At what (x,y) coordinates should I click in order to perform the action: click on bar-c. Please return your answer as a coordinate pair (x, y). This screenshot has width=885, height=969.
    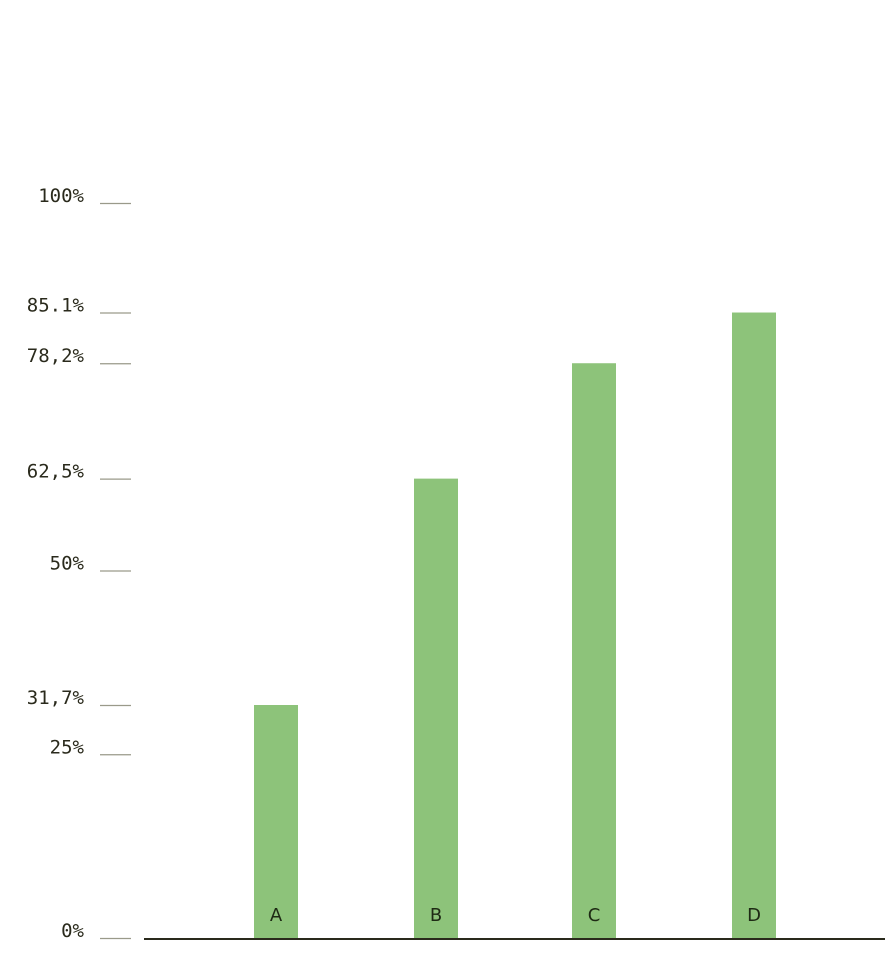
    Looking at the image, I should click on (594, 651).